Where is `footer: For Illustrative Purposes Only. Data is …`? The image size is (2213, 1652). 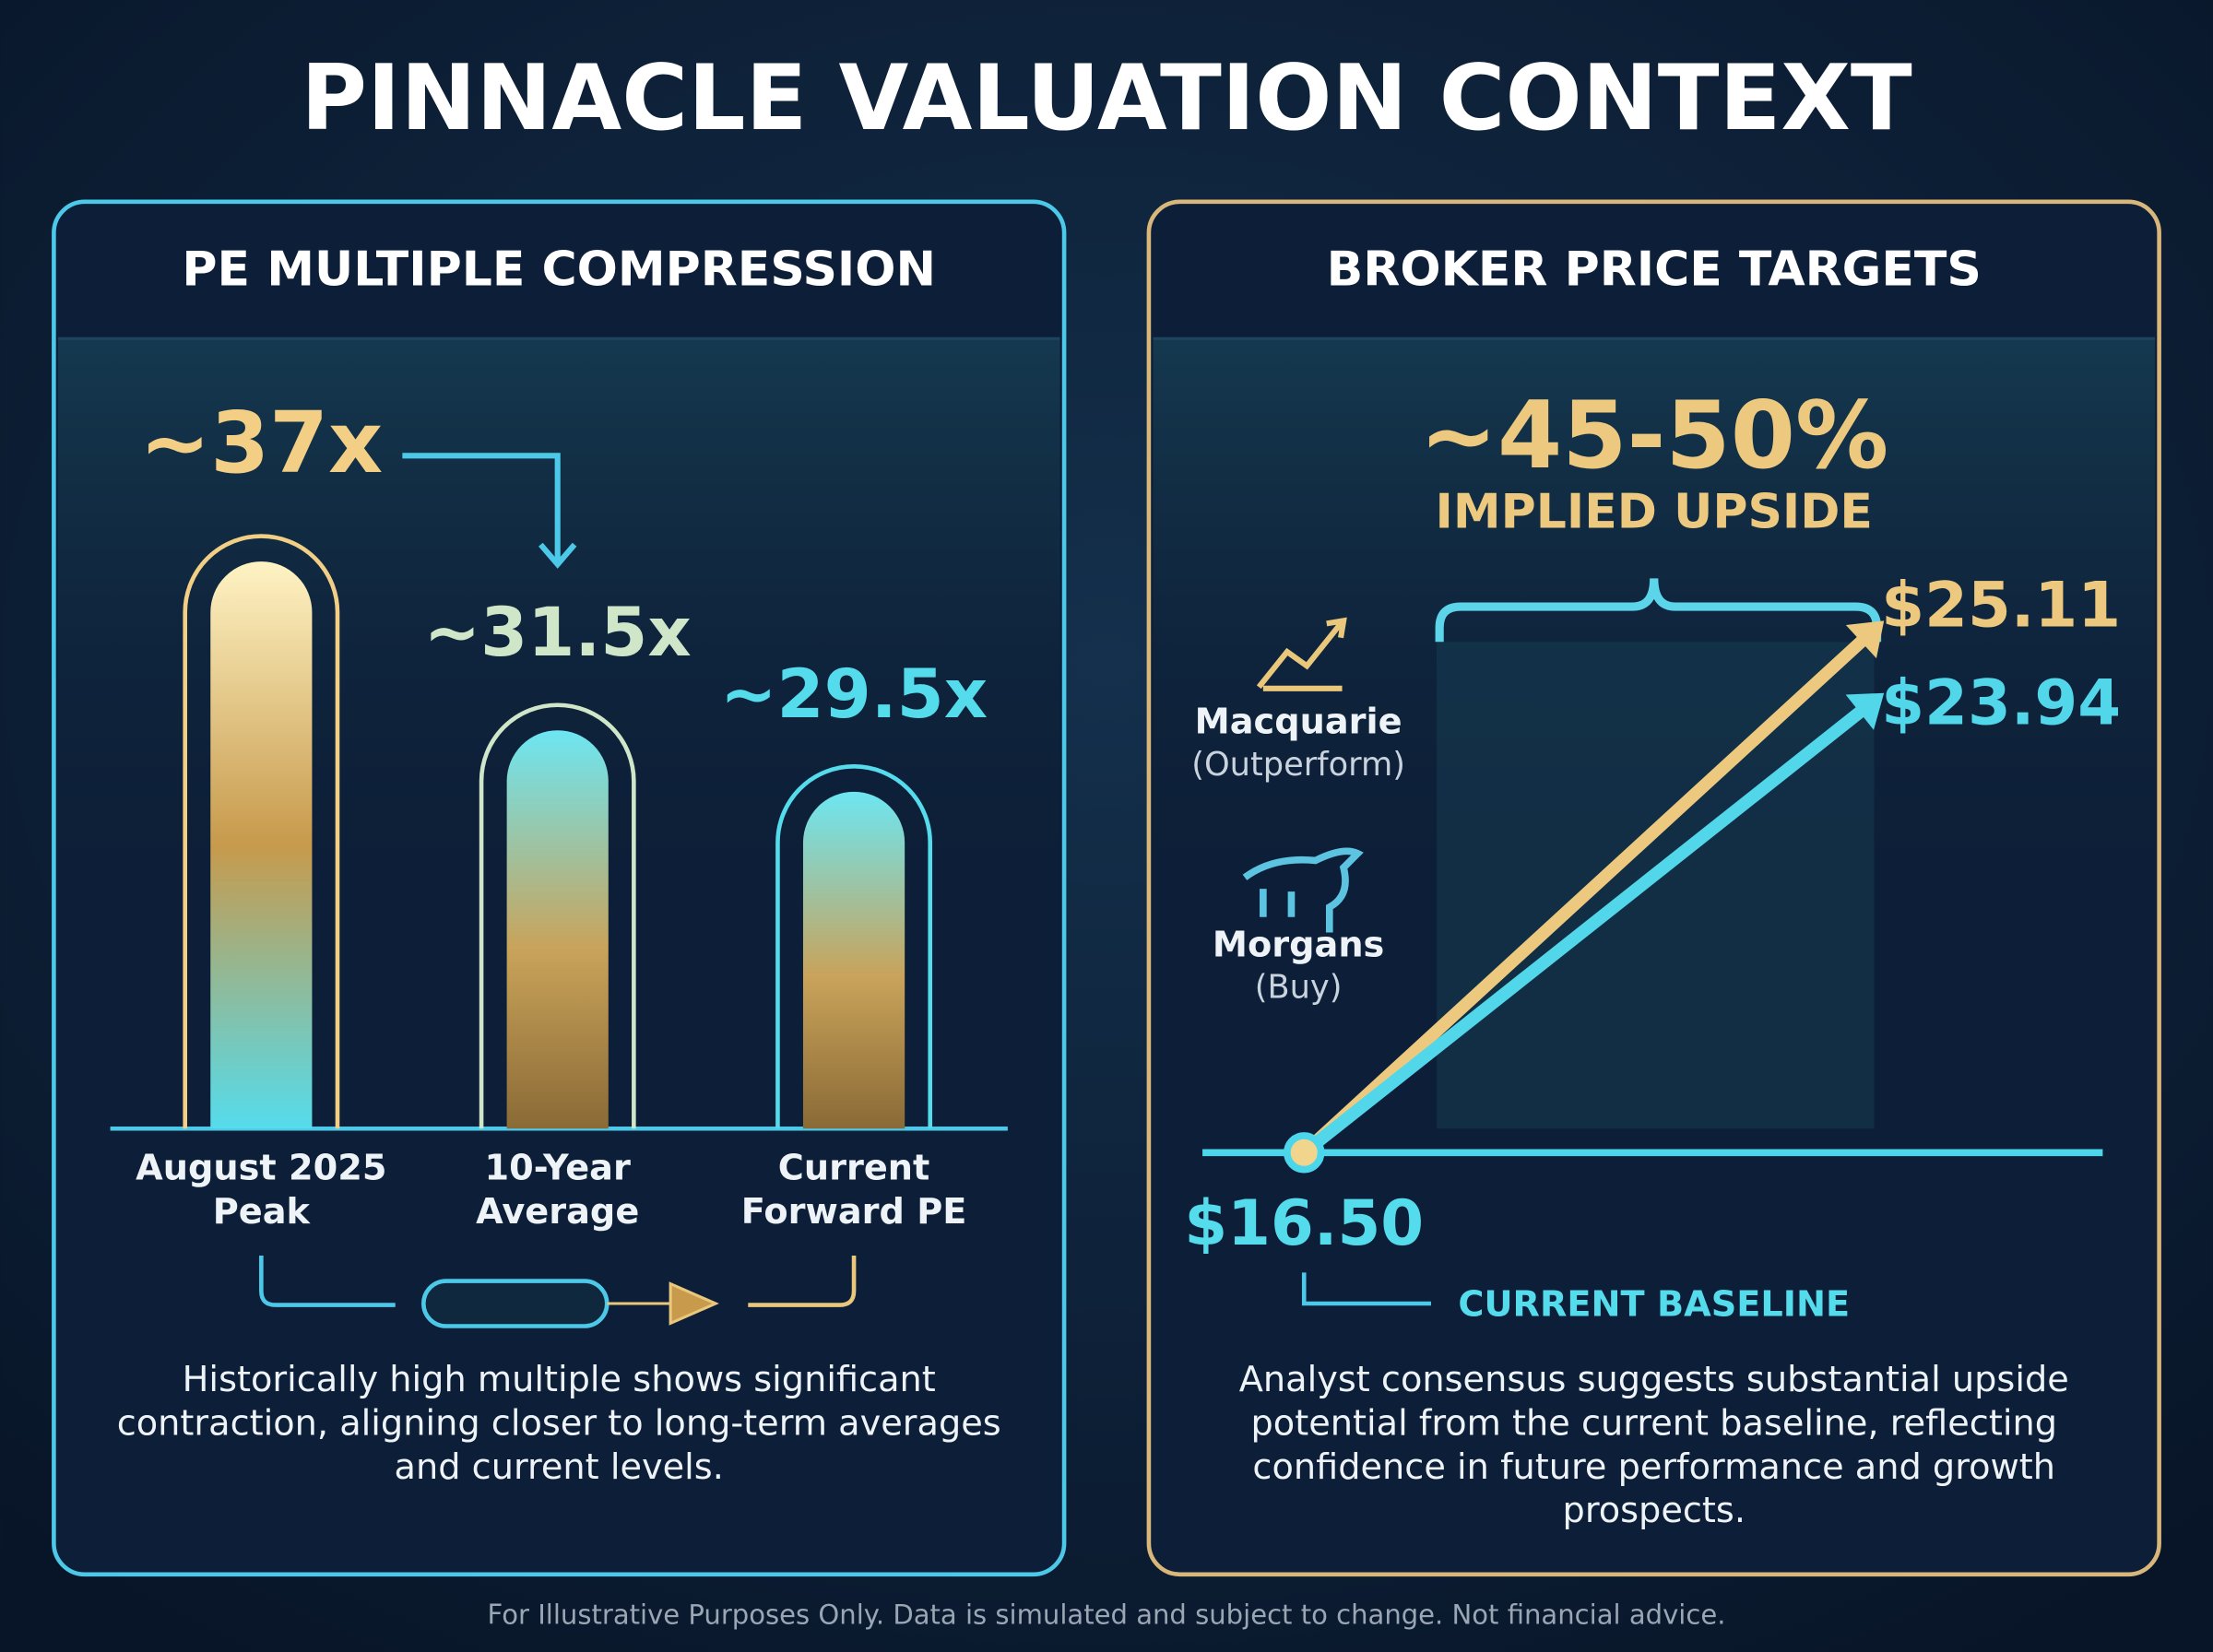 footer: For Illustrative Purposes Only. Data is … is located at coordinates (1107, 1615).